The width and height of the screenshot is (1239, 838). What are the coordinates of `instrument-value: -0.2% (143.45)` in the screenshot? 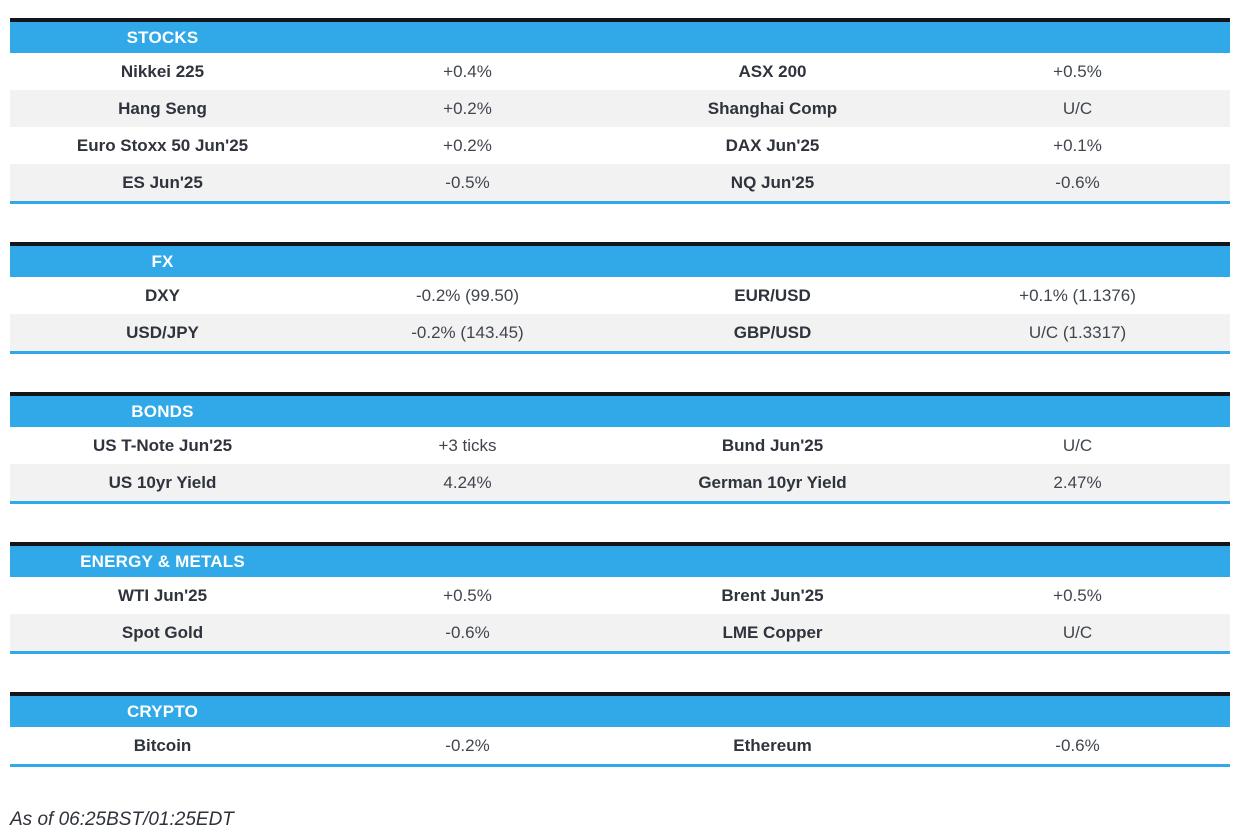 It's located at (467, 332).